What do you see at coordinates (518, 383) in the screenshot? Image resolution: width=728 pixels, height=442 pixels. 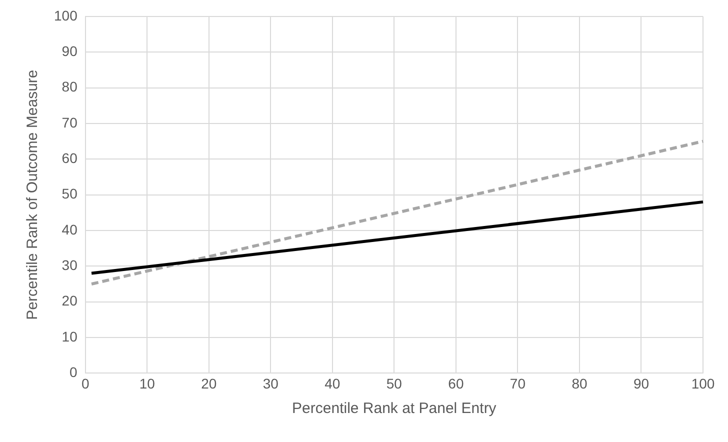 I see `x-tick-label: 70` at bounding box center [518, 383].